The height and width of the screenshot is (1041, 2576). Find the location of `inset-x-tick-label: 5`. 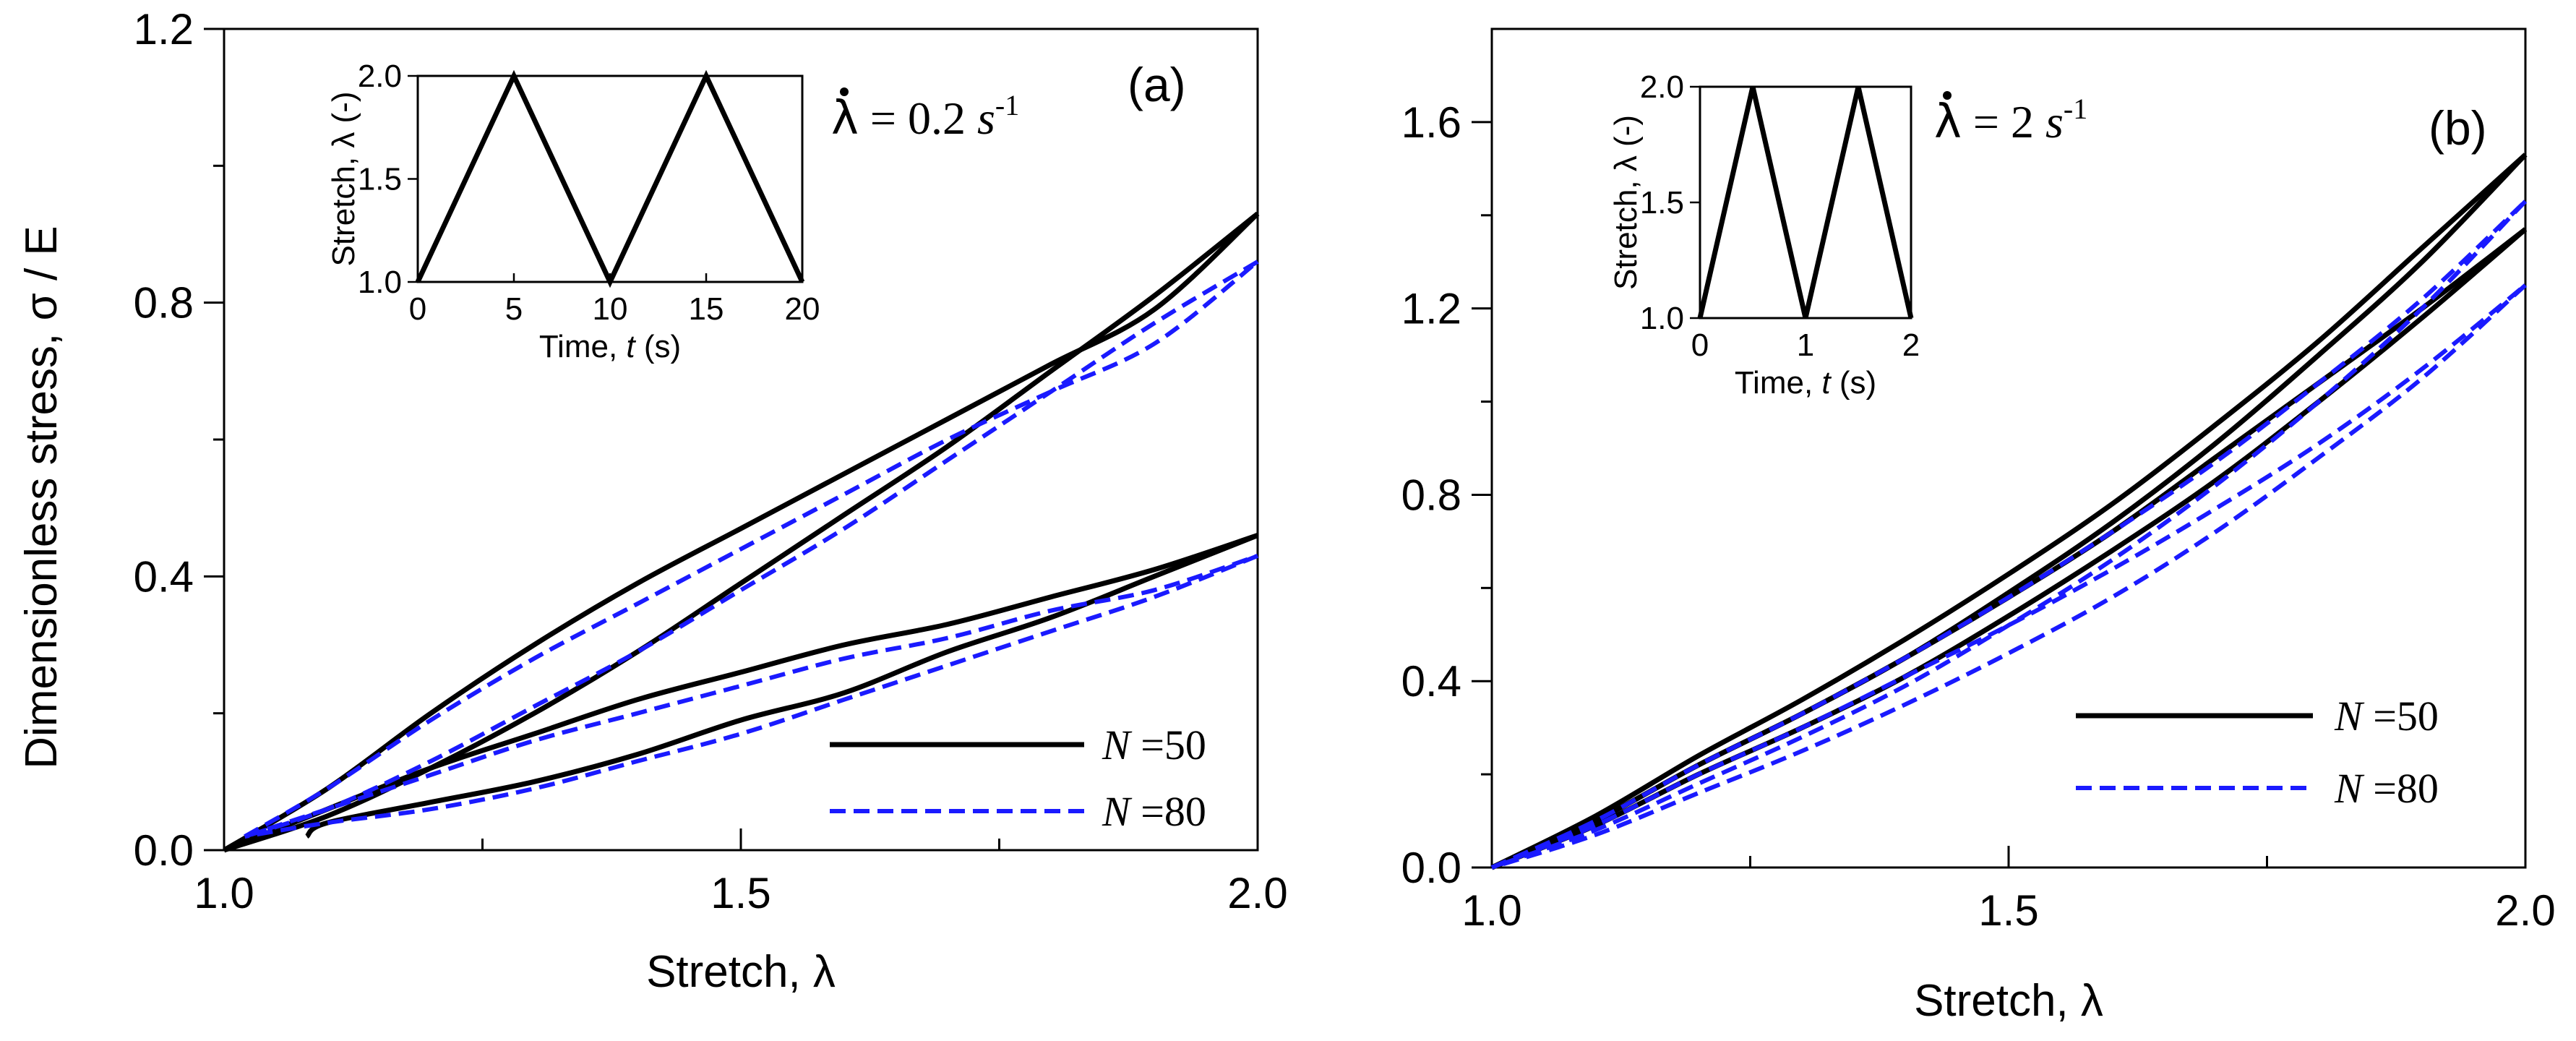

inset-x-tick-label: 5 is located at coordinates (514, 309).